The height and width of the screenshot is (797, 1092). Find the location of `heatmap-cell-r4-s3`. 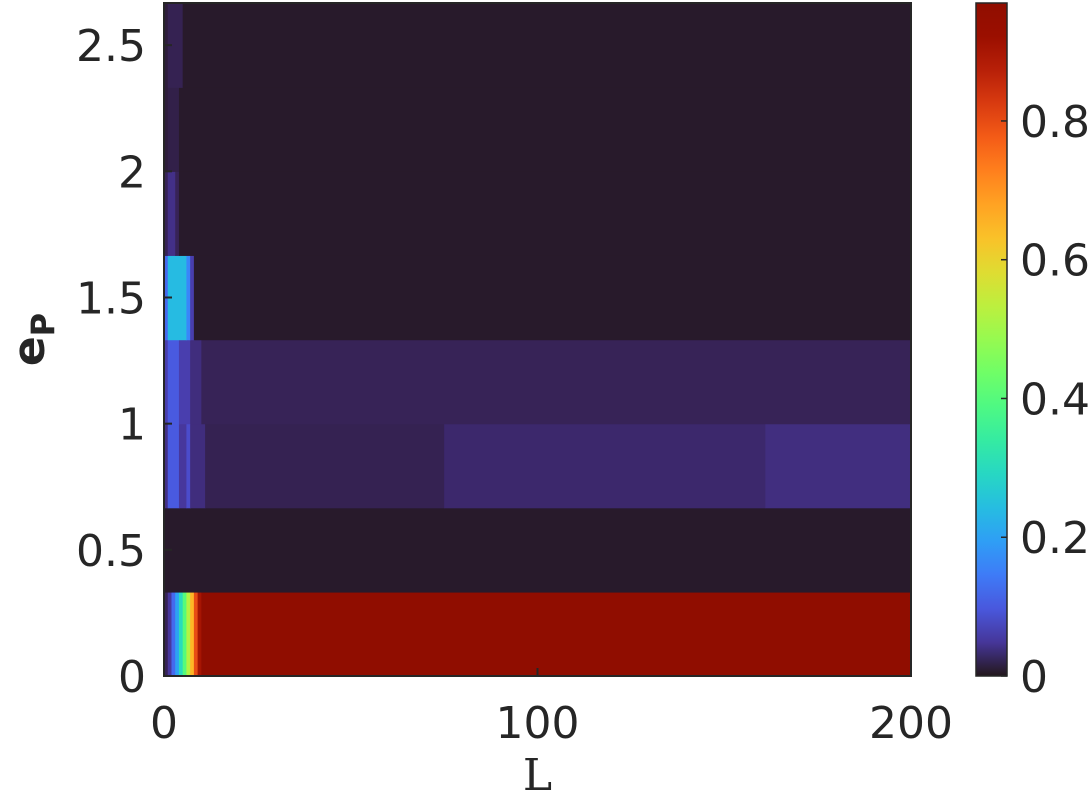

heatmap-cell-r4-s3 is located at coordinates (192, 298).